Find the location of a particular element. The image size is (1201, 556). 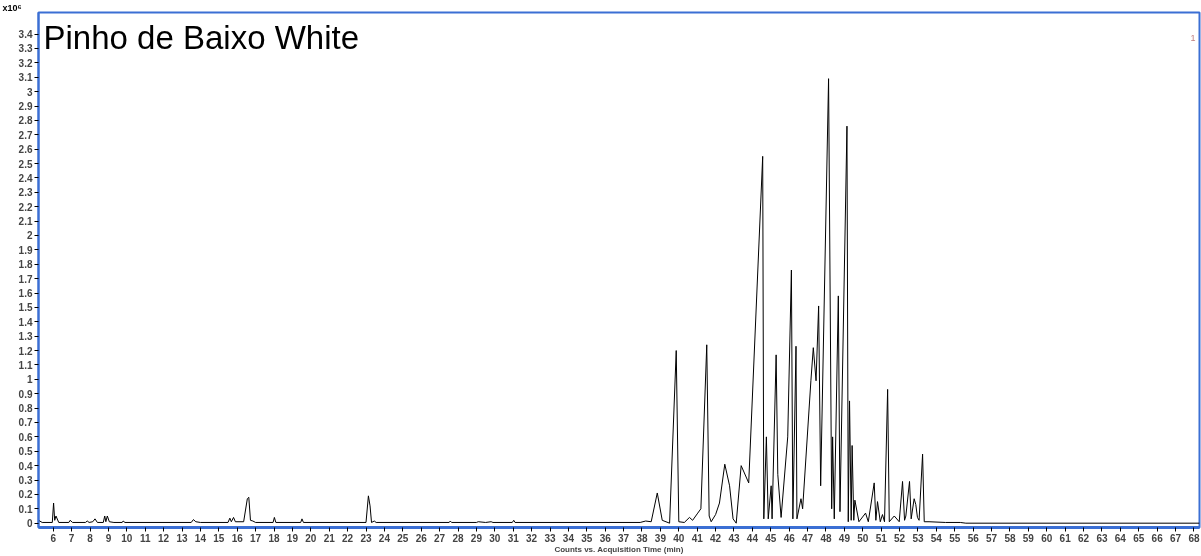

y-tick-label: 1 is located at coordinates (29, 380).